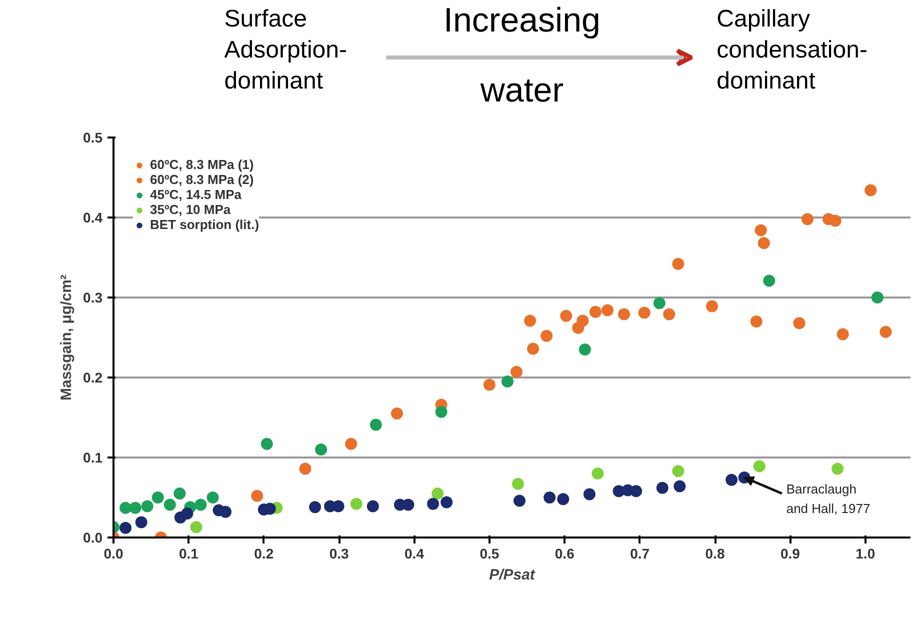 Image resolution: width=921 pixels, height=629 pixels. What do you see at coordinates (188, 554) in the screenshot?
I see `x-tick-label: 0.1` at bounding box center [188, 554].